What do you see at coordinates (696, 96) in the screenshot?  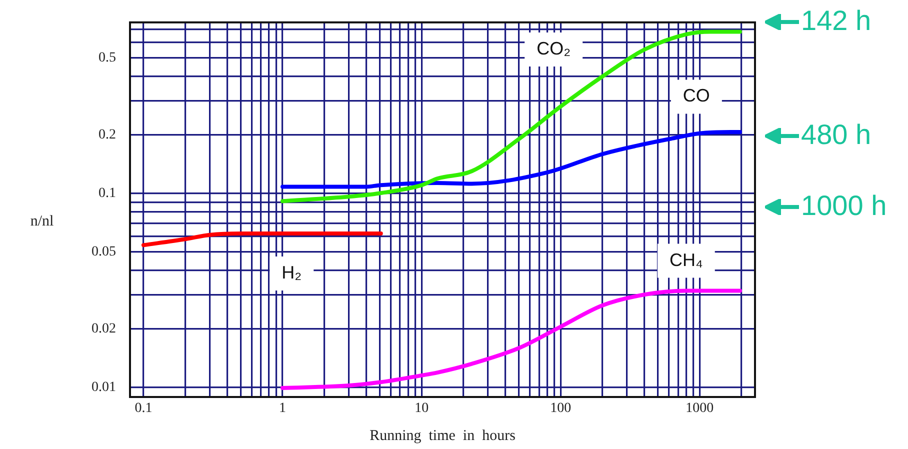 I see `series-label: CO` at bounding box center [696, 96].